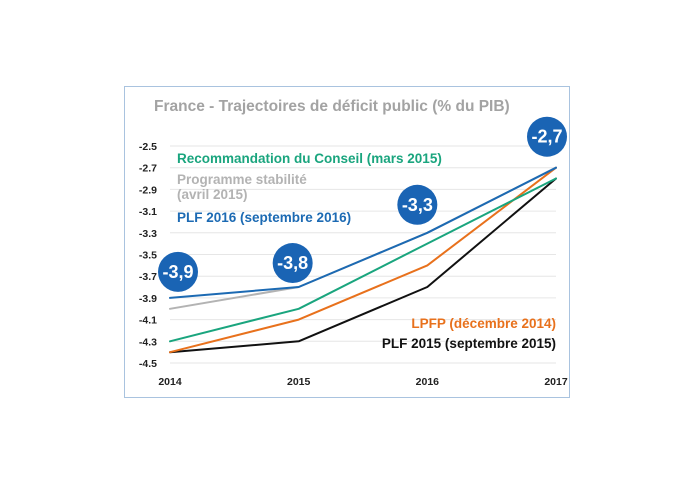 This screenshot has height=483, width=695. I want to click on value-bubble-2014: -3,9, so click(178, 271).